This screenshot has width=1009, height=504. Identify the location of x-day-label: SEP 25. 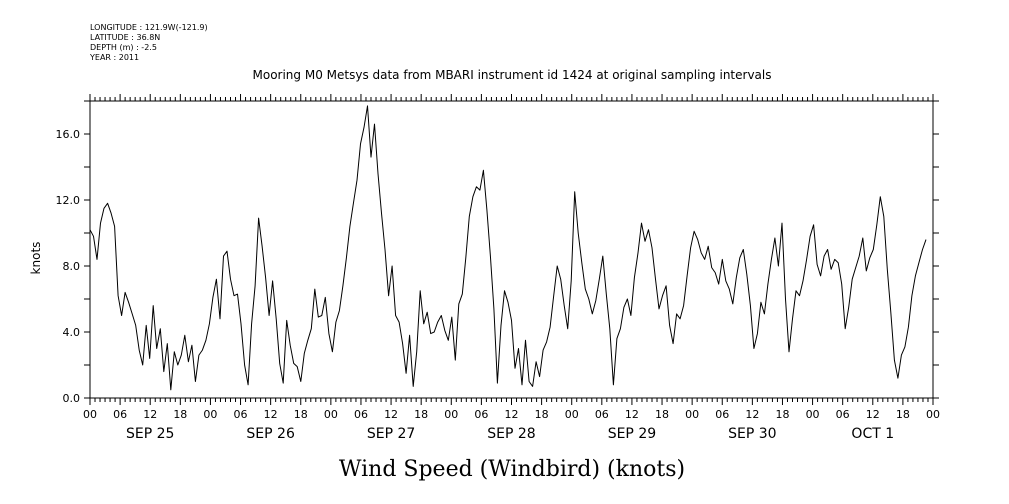
(150, 434).